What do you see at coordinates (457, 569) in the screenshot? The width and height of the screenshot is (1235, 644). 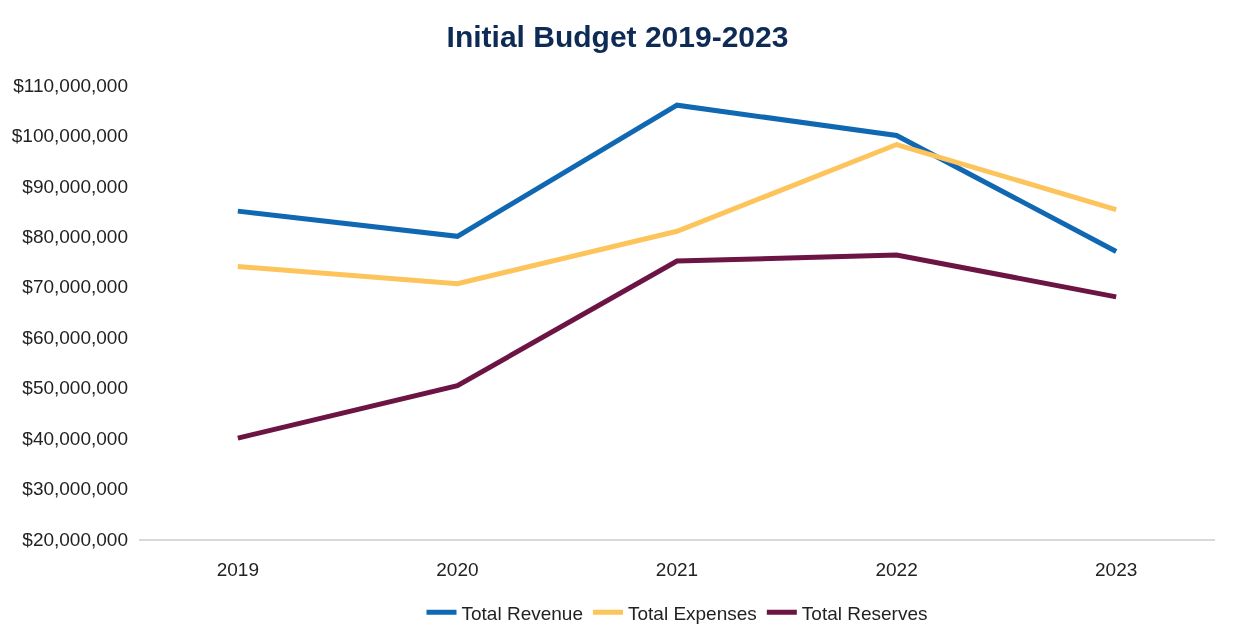 I see `x-tick-label: 2020` at bounding box center [457, 569].